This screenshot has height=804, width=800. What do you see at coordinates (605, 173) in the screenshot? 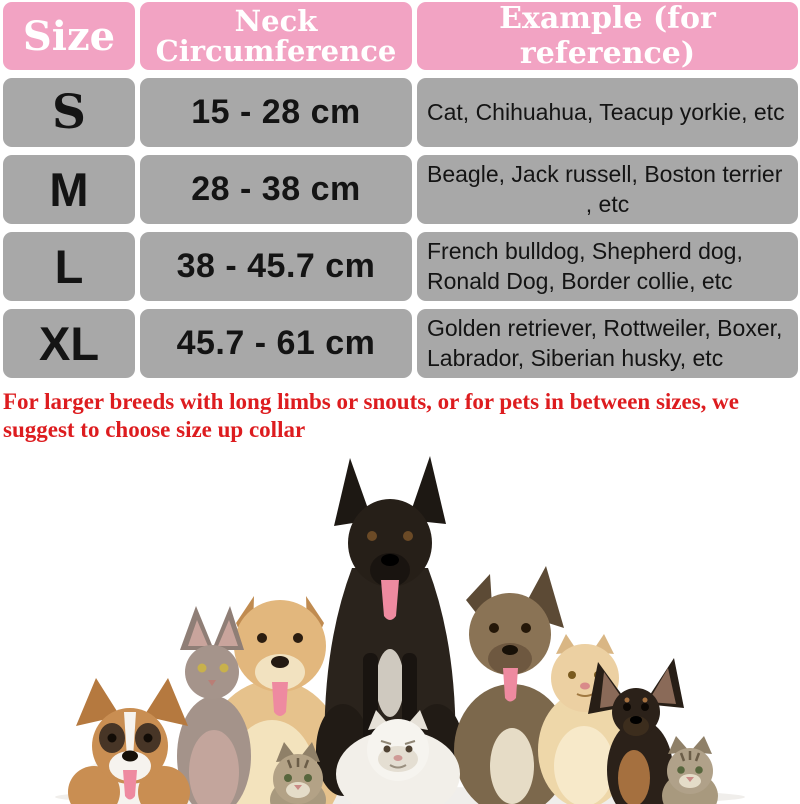
I see `example-line: Beagle, Jack russell, Boston terrier` at bounding box center [605, 173].